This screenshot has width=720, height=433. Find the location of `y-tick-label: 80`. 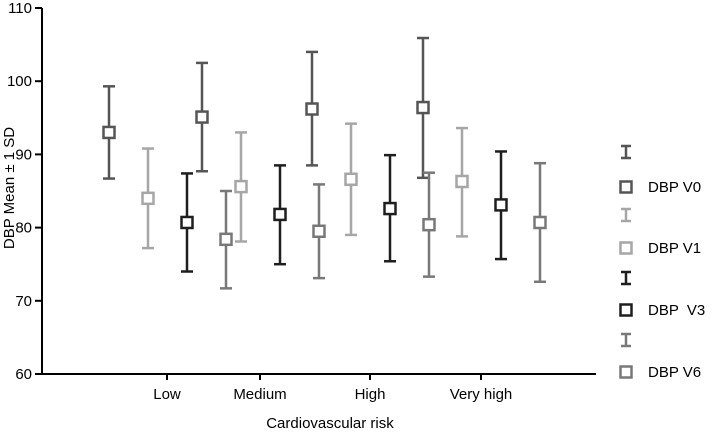

y-tick-label: 80 is located at coordinates (23, 228).